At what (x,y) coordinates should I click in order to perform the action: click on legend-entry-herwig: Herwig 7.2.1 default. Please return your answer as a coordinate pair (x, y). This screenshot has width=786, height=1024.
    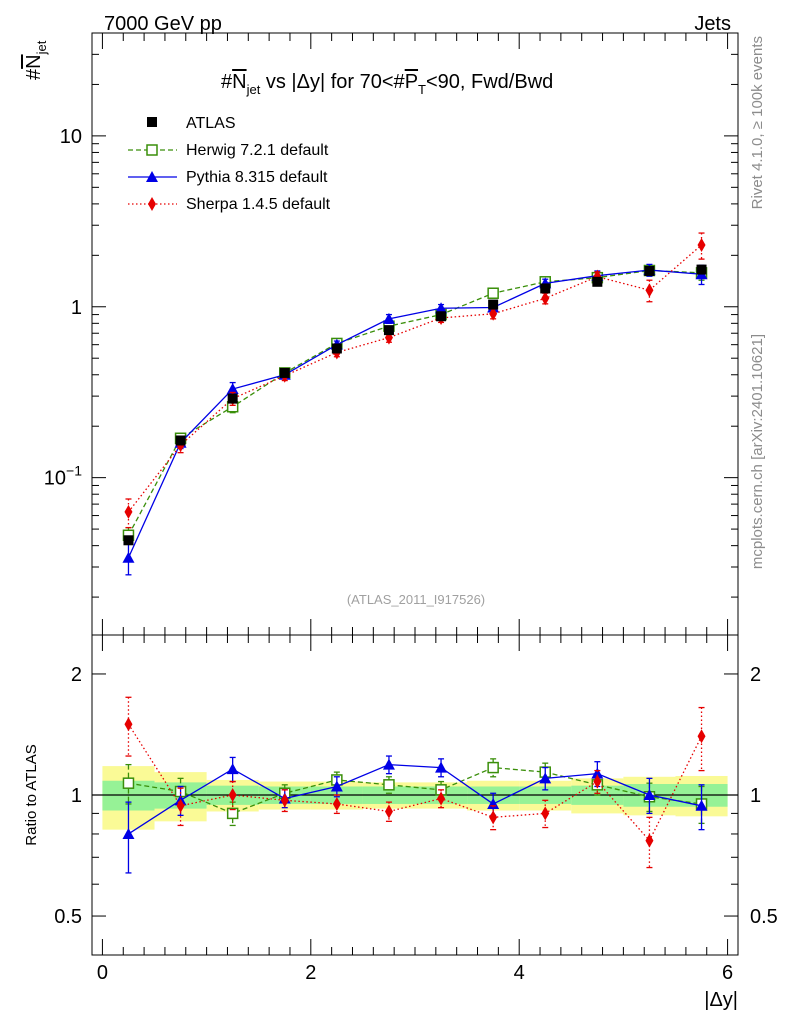
    Looking at the image, I should click on (228, 150).